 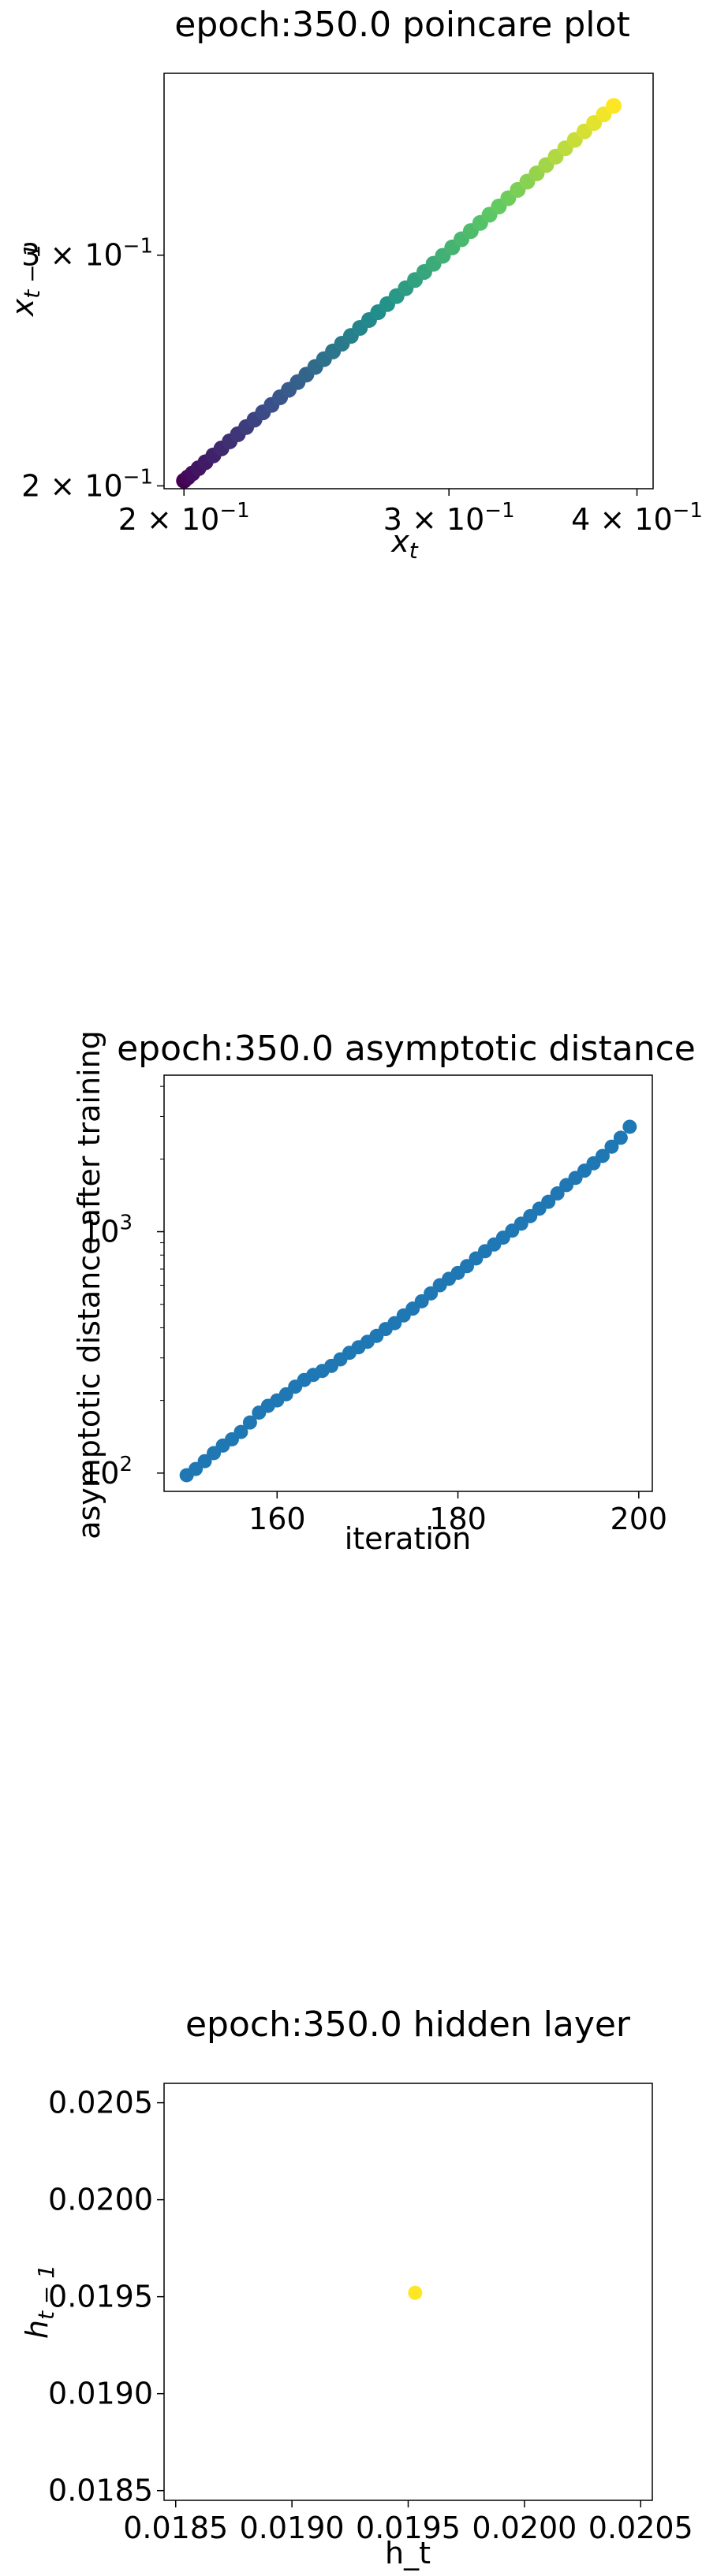 I want to click on x-tick-label: 3 × 10⁻¹, so click(x=449, y=518).